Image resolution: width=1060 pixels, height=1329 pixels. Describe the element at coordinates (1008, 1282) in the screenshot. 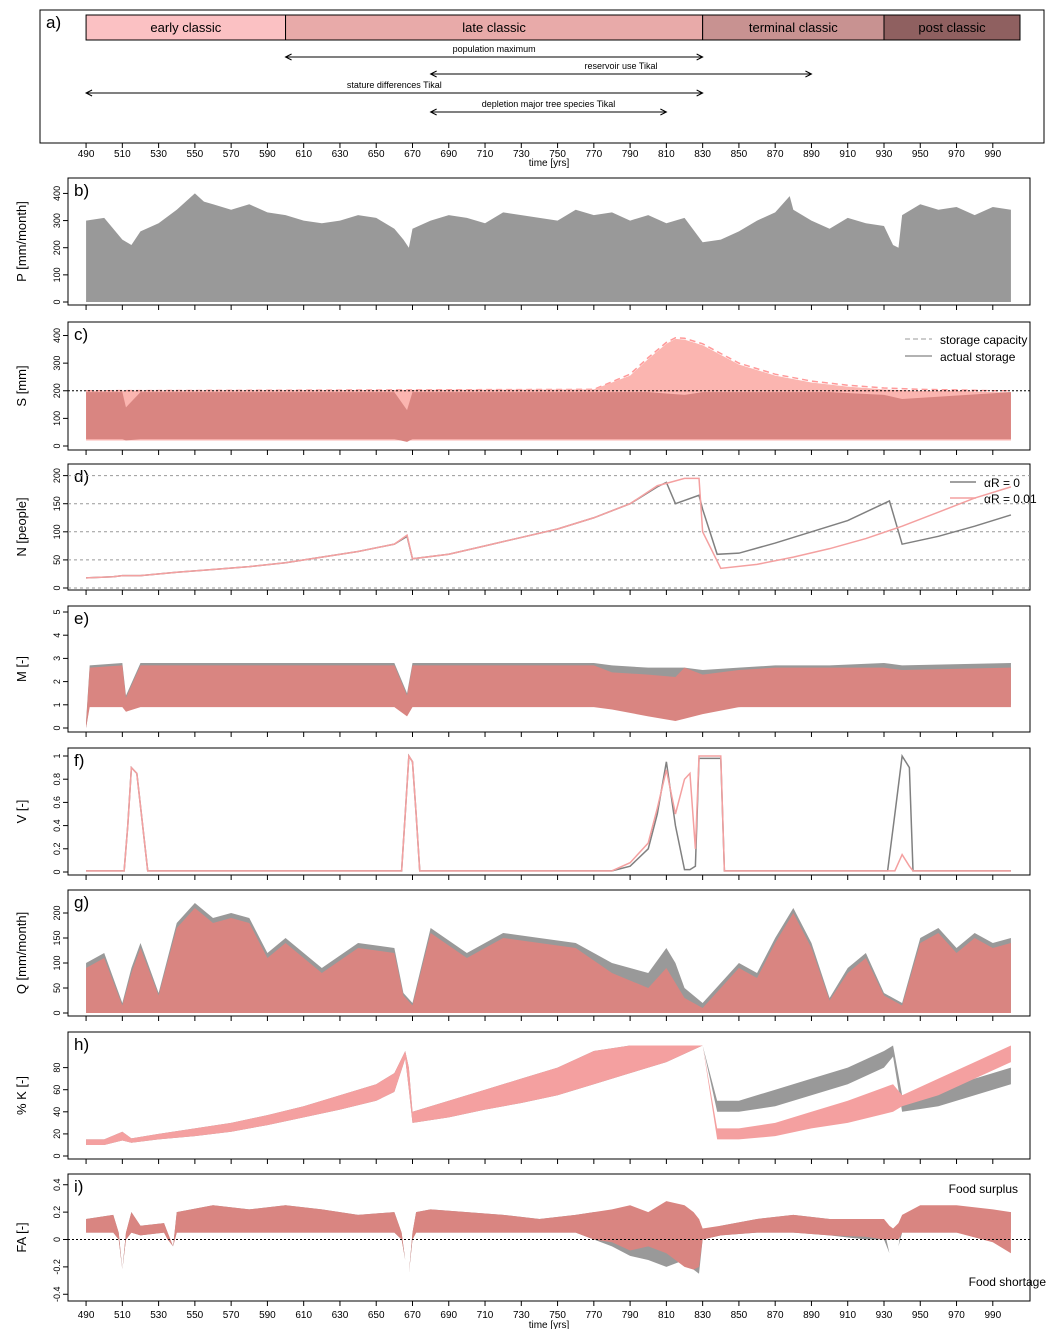

I see `annotation-food-shortage: Food shortage` at that location.